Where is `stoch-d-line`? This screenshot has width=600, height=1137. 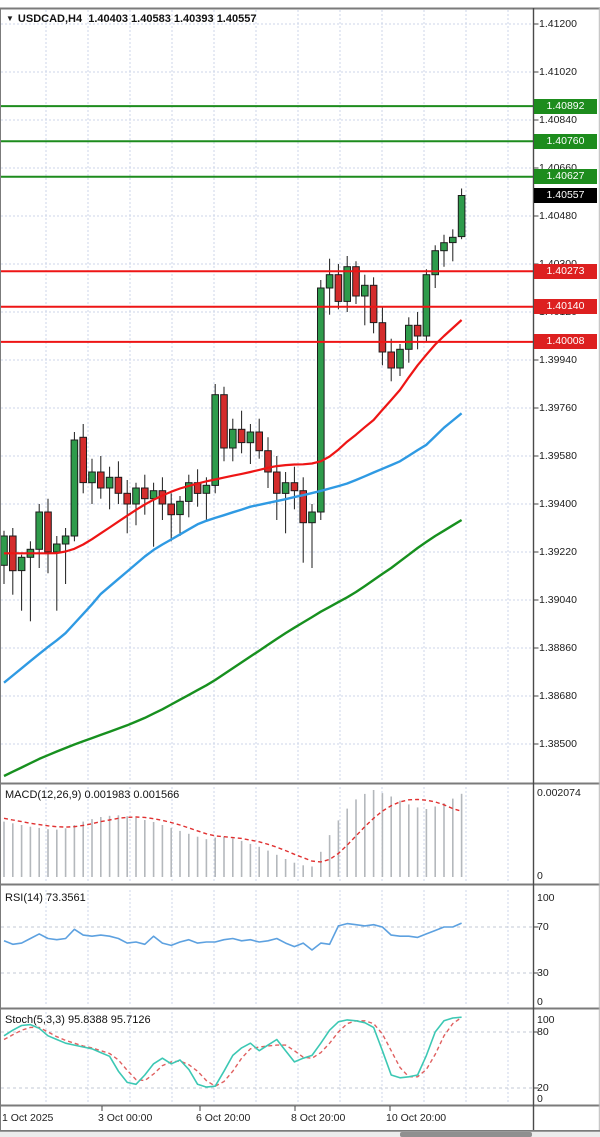
stoch-d-line is located at coordinates (233, 1051).